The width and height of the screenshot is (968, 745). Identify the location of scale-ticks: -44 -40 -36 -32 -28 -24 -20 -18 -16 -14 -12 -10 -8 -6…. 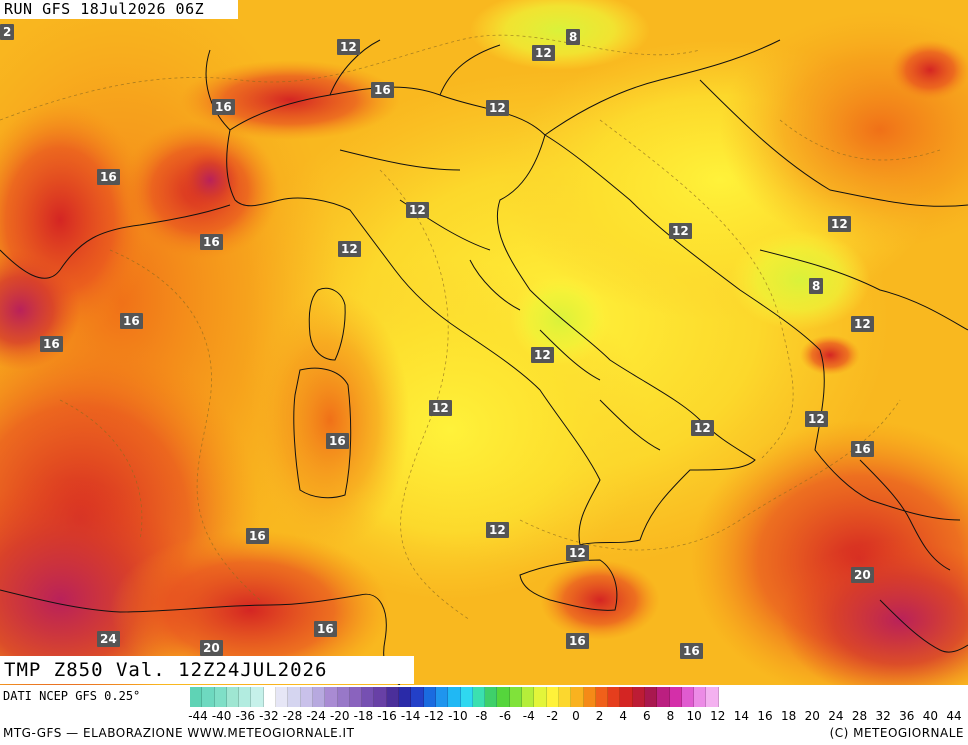
(578, 717).